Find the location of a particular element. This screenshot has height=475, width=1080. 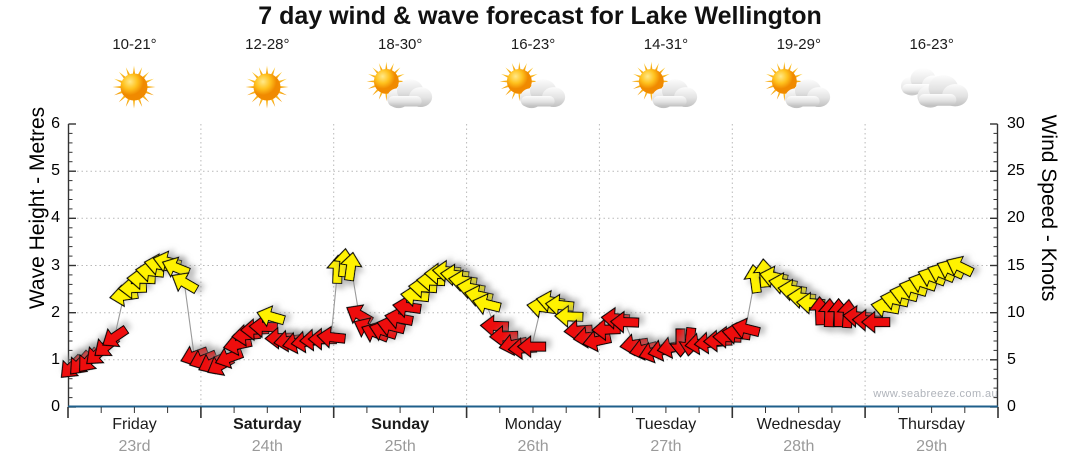

day-date: 24th is located at coordinates (267, 446).